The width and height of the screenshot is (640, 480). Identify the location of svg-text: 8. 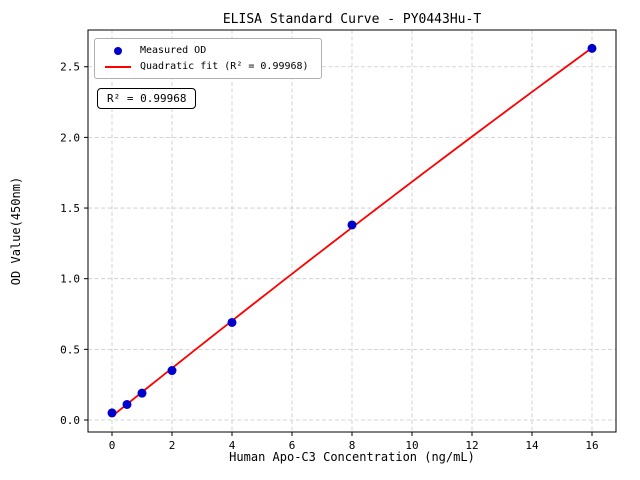
(352, 445).